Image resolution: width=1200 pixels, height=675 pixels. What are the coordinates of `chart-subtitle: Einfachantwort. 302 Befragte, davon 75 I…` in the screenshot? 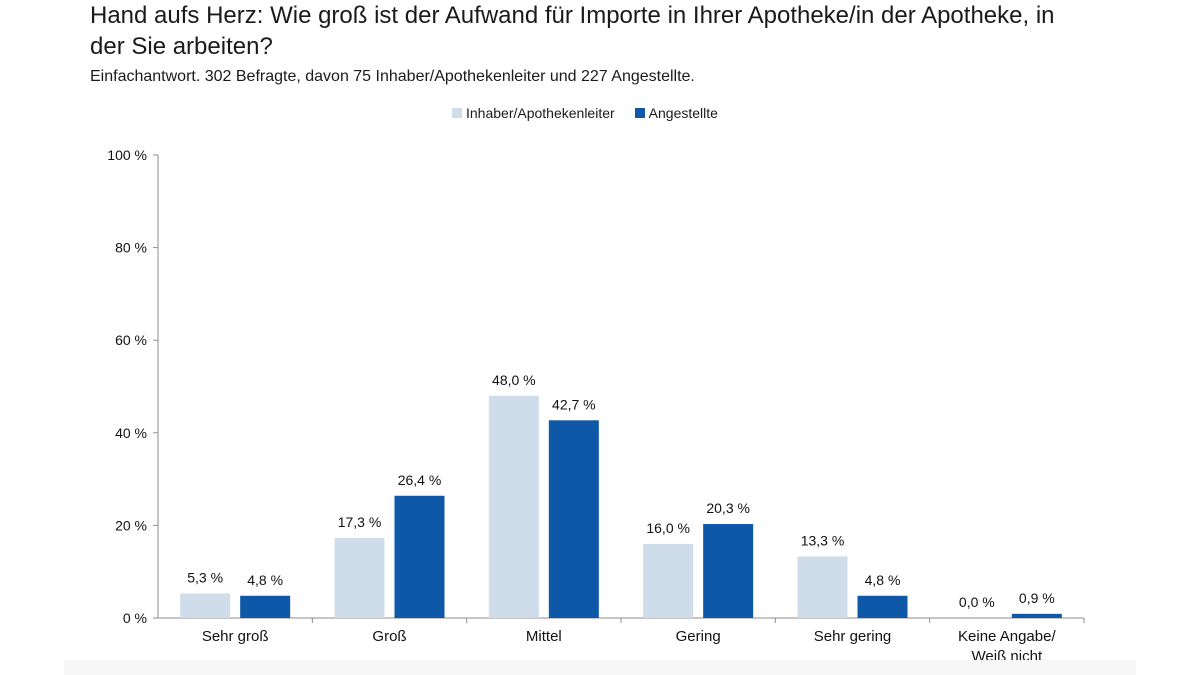 It's located at (392, 76).